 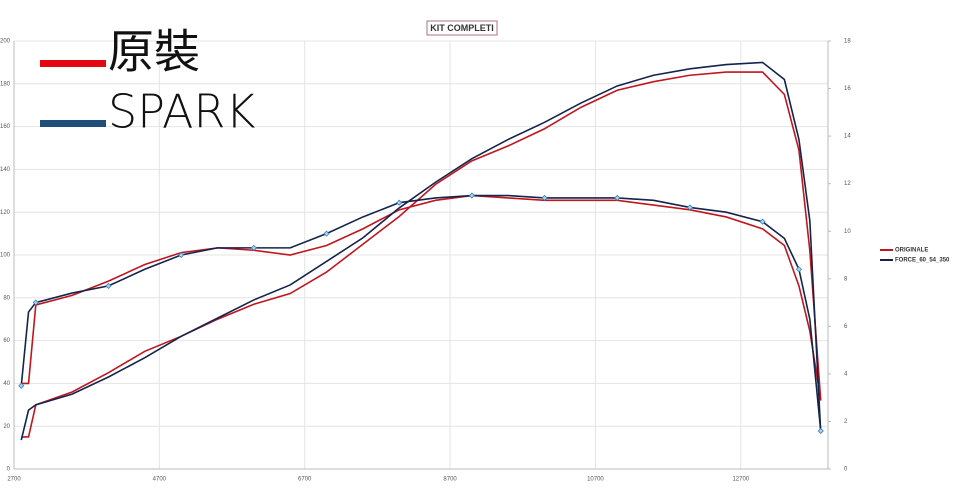 What do you see at coordinates (846, 422) in the screenshot?
I see `y2-tick-label: 2` at bounding box center [846, 422].